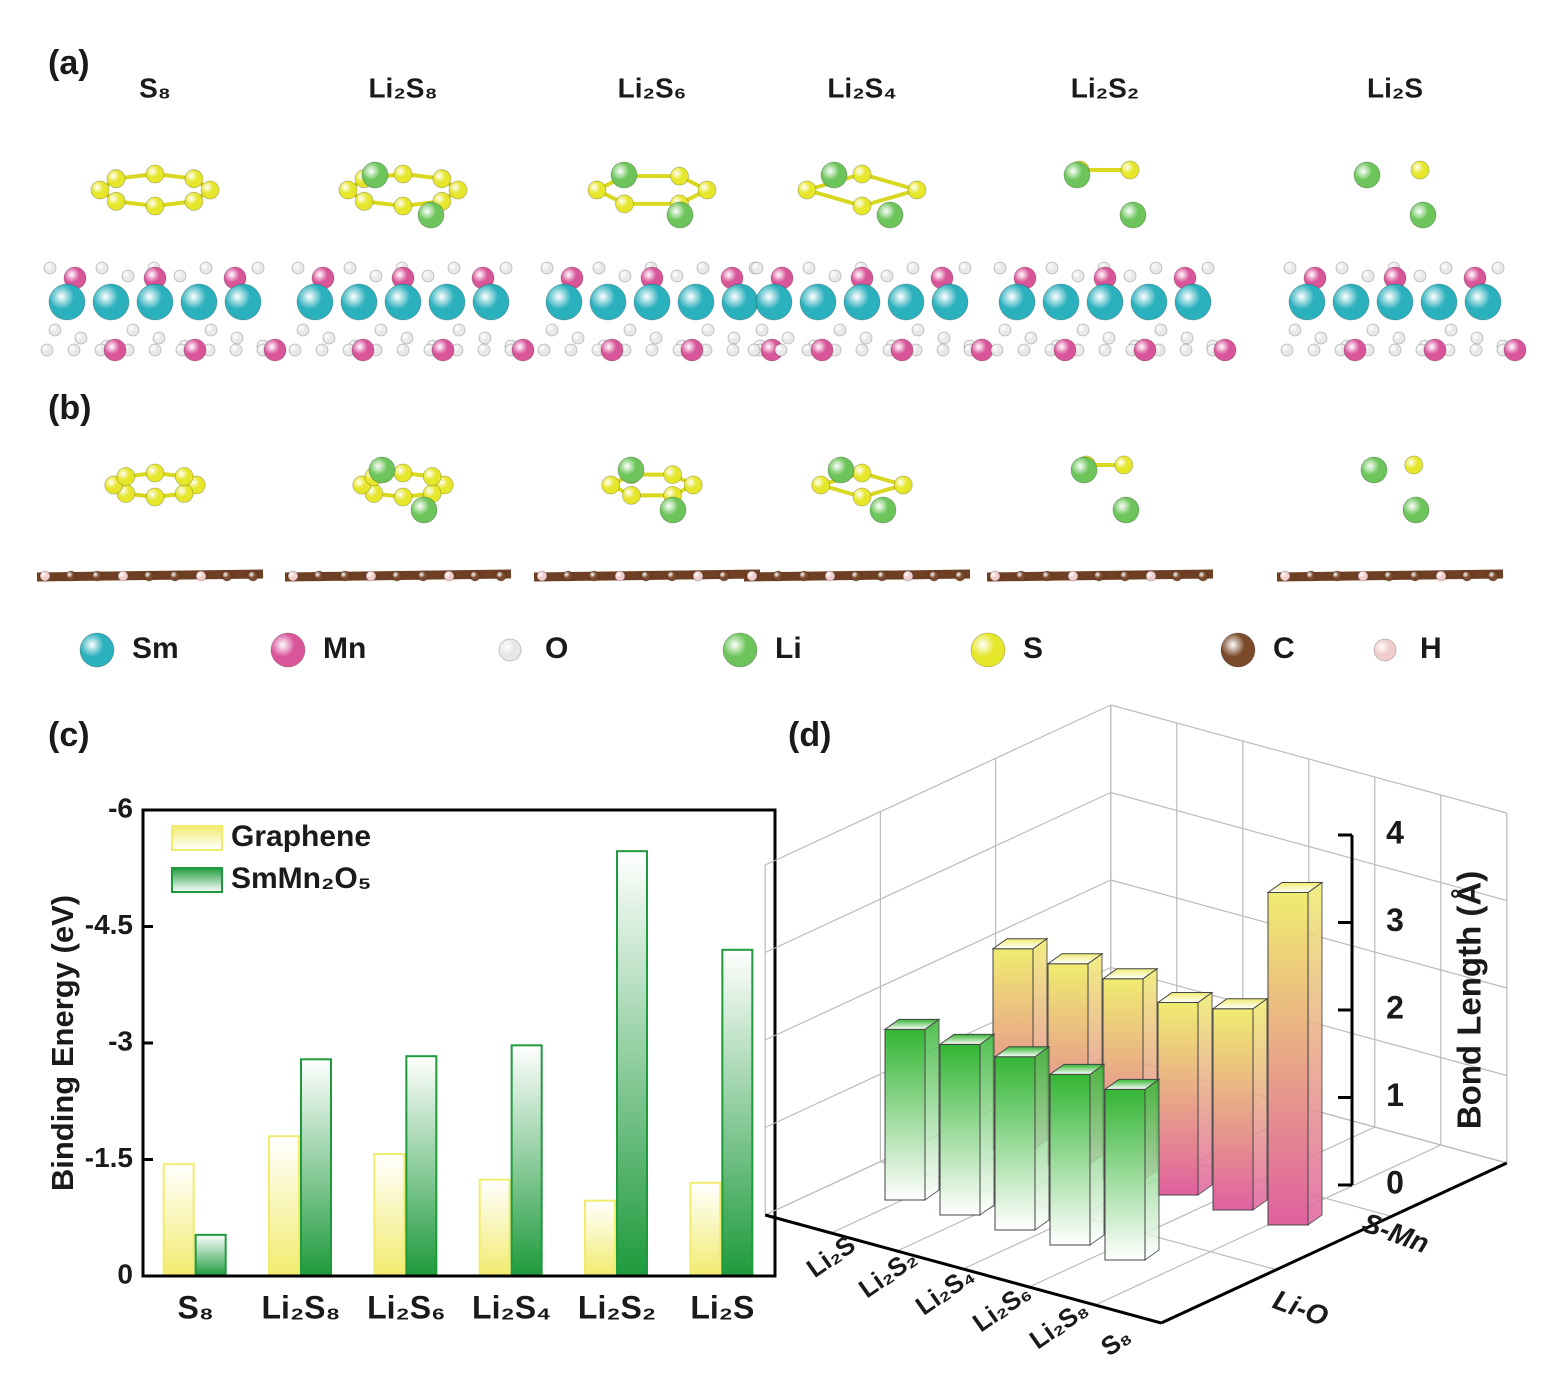 The image size is (1550, 1382). What do you see at coordinates (155, 87) in the screenshot?
I see `structure-label: S₈` at bounding box center [155, 87].